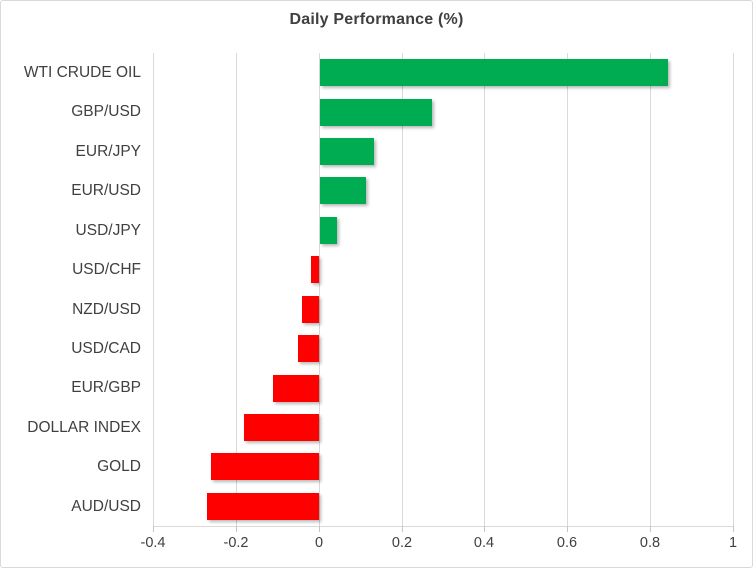  I want to click on tick-mark--0.2, so click(236, 529).